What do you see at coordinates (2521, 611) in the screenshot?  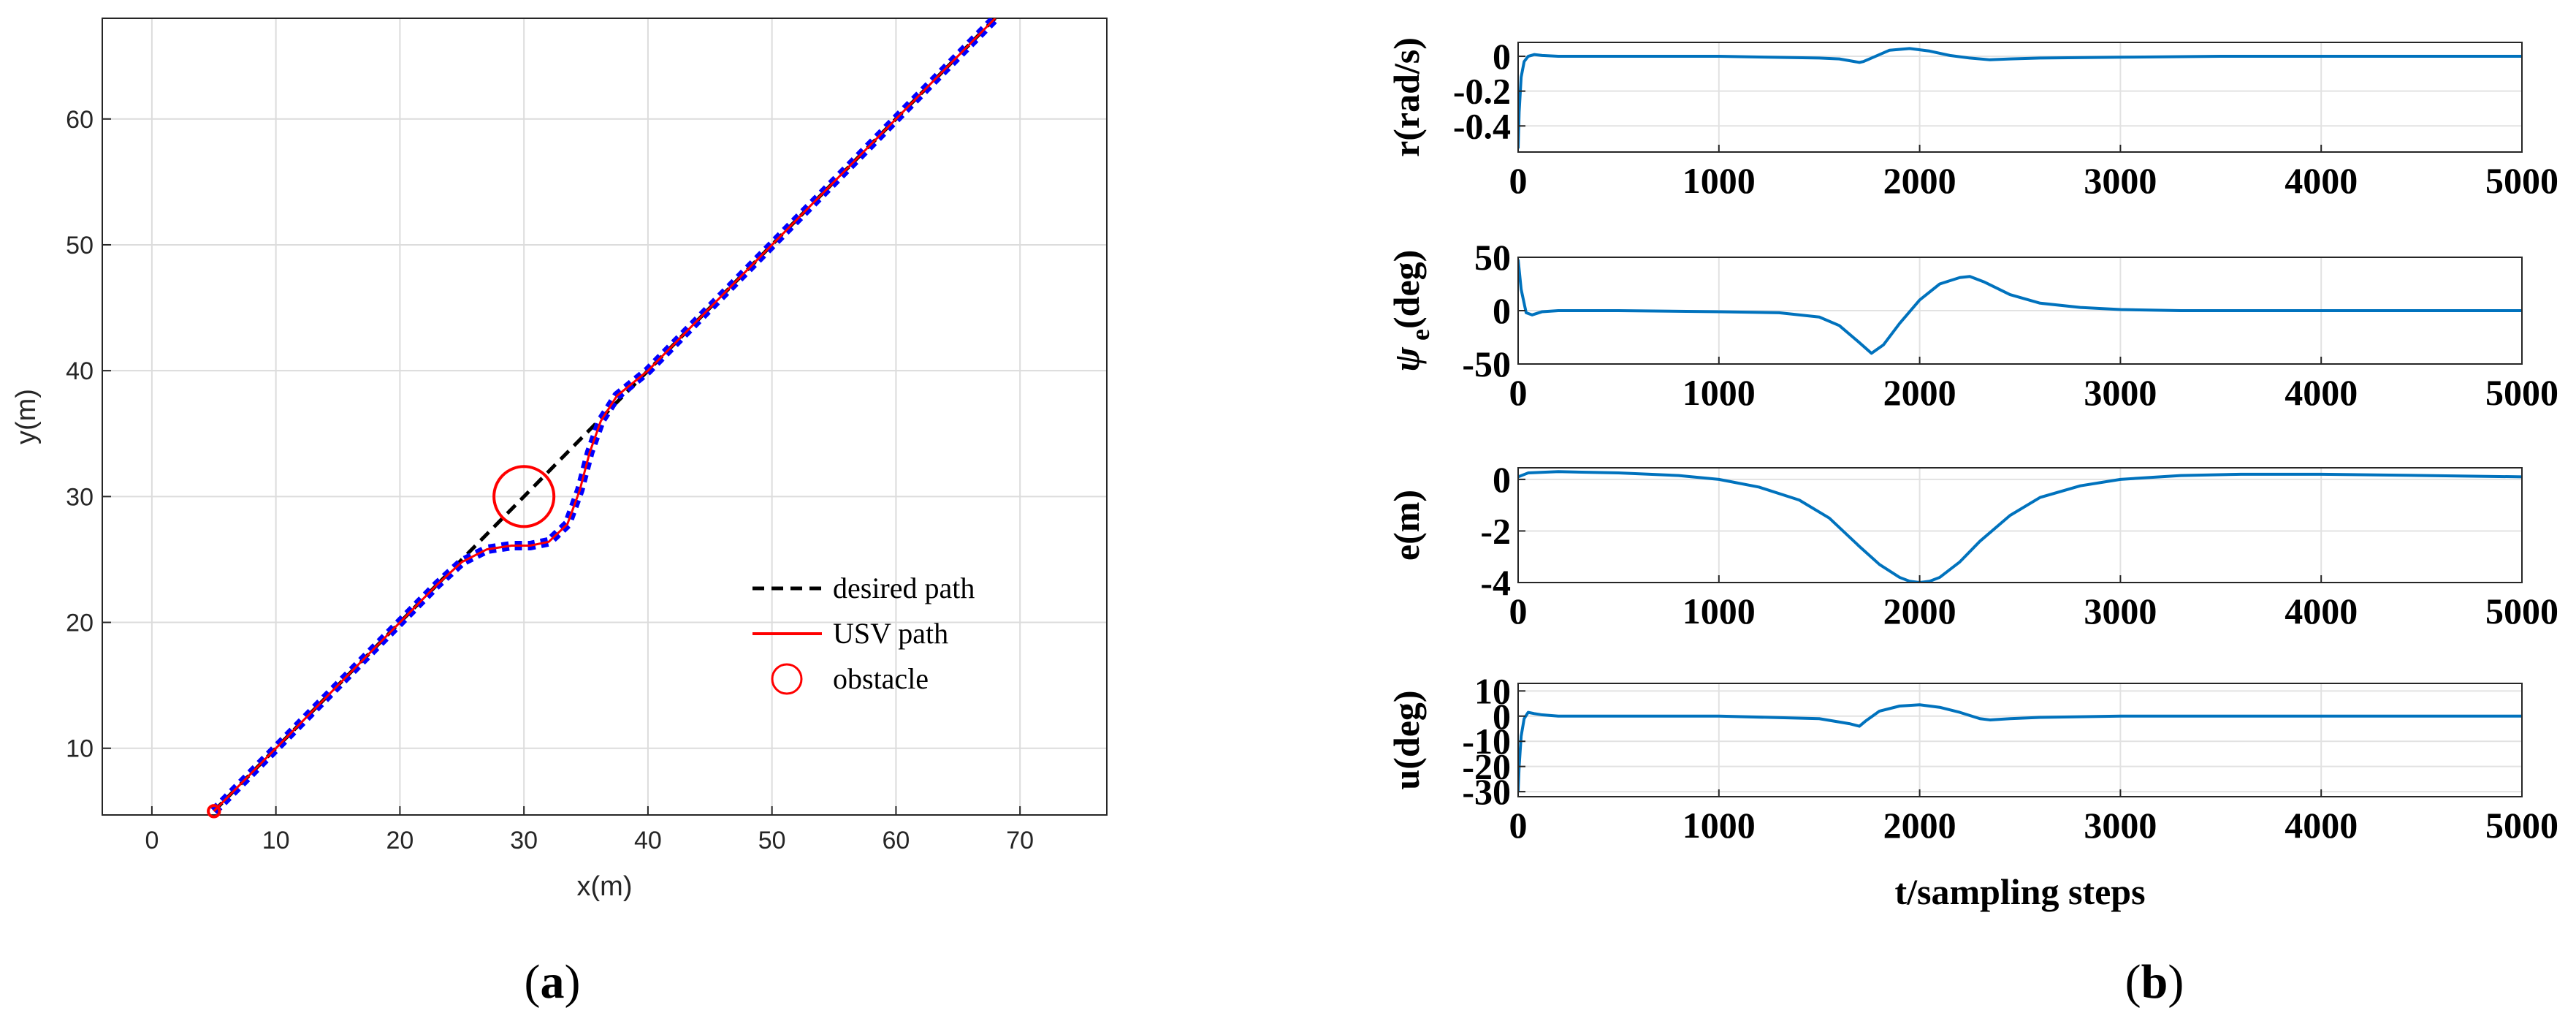 I see `xtick-b2-label-5: 5000` at bounding box center [2521, 611].